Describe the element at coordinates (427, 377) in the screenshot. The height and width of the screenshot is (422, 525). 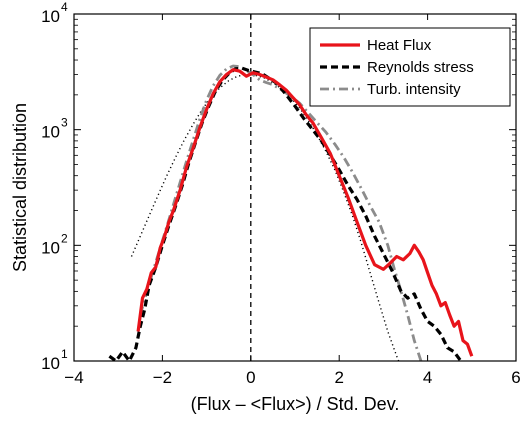
I see `x-tick-label: 4` at that location.